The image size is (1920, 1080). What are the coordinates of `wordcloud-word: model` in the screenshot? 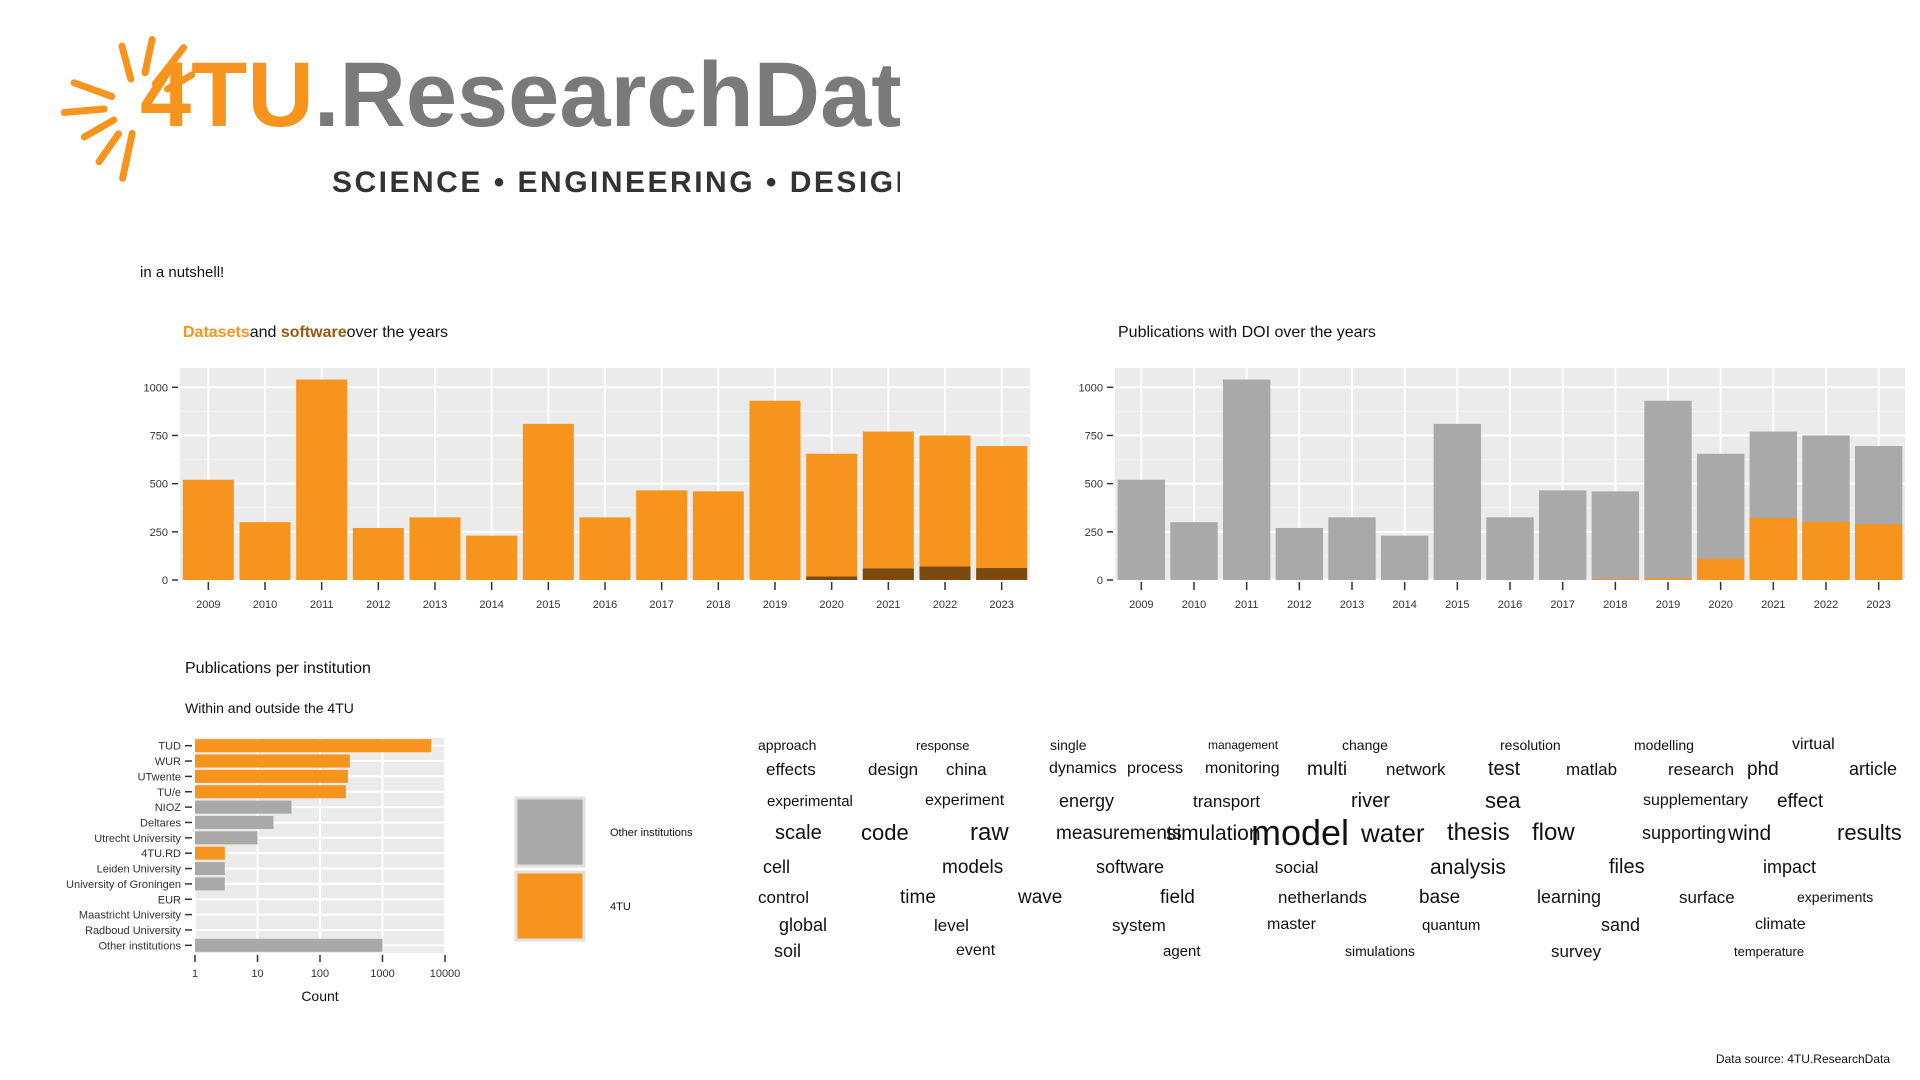 It's located at (1300, 832).